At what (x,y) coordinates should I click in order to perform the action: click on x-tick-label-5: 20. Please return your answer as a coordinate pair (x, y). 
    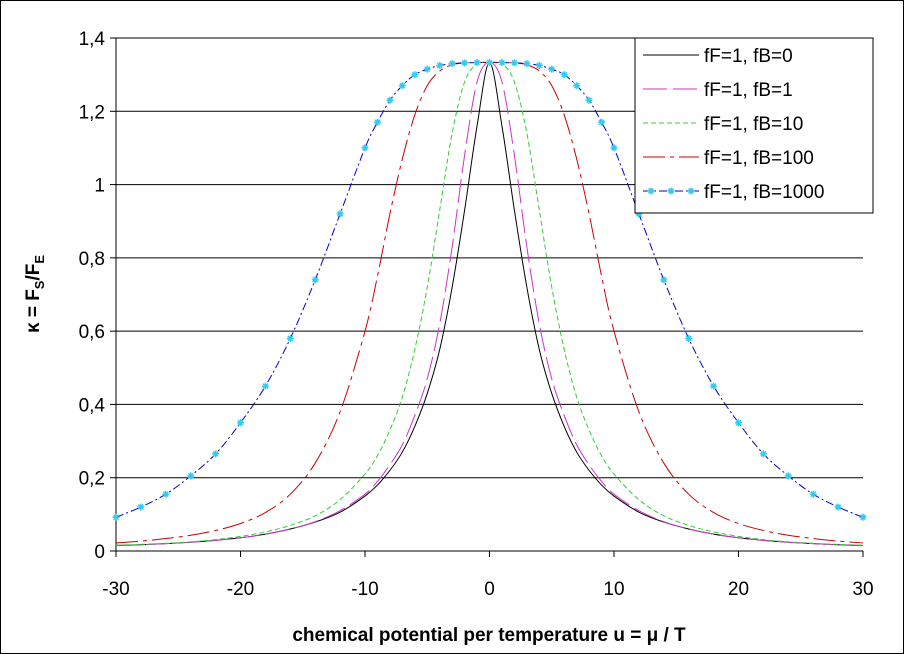
    Looking at the image, I should click on (738, 589).